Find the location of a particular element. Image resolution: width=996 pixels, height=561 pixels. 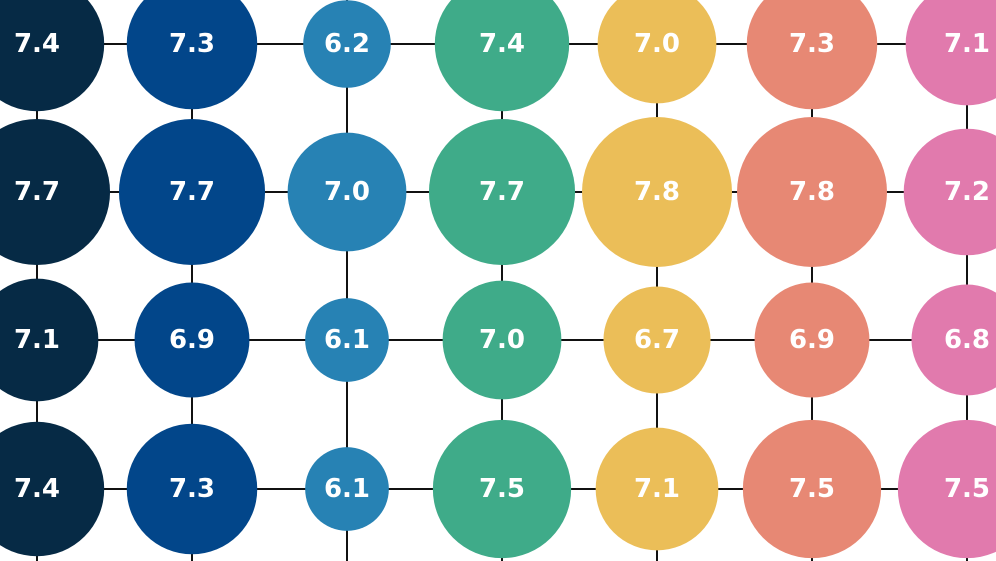

bubble-col6-row2: 7.8 is located at coordinates (812, 192).